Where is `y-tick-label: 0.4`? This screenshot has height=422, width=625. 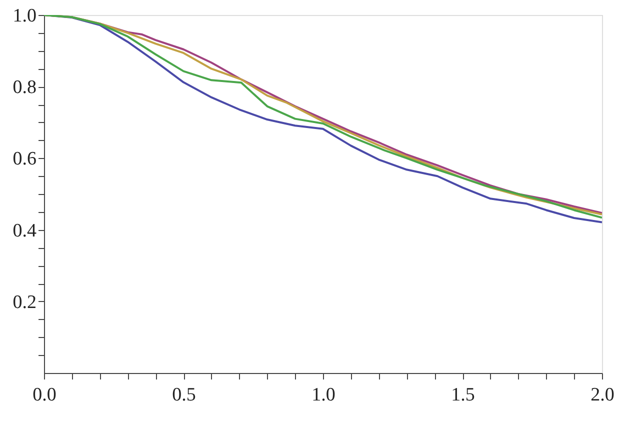 y-tick-label: 0.4 is located at coordinates (24, 231).